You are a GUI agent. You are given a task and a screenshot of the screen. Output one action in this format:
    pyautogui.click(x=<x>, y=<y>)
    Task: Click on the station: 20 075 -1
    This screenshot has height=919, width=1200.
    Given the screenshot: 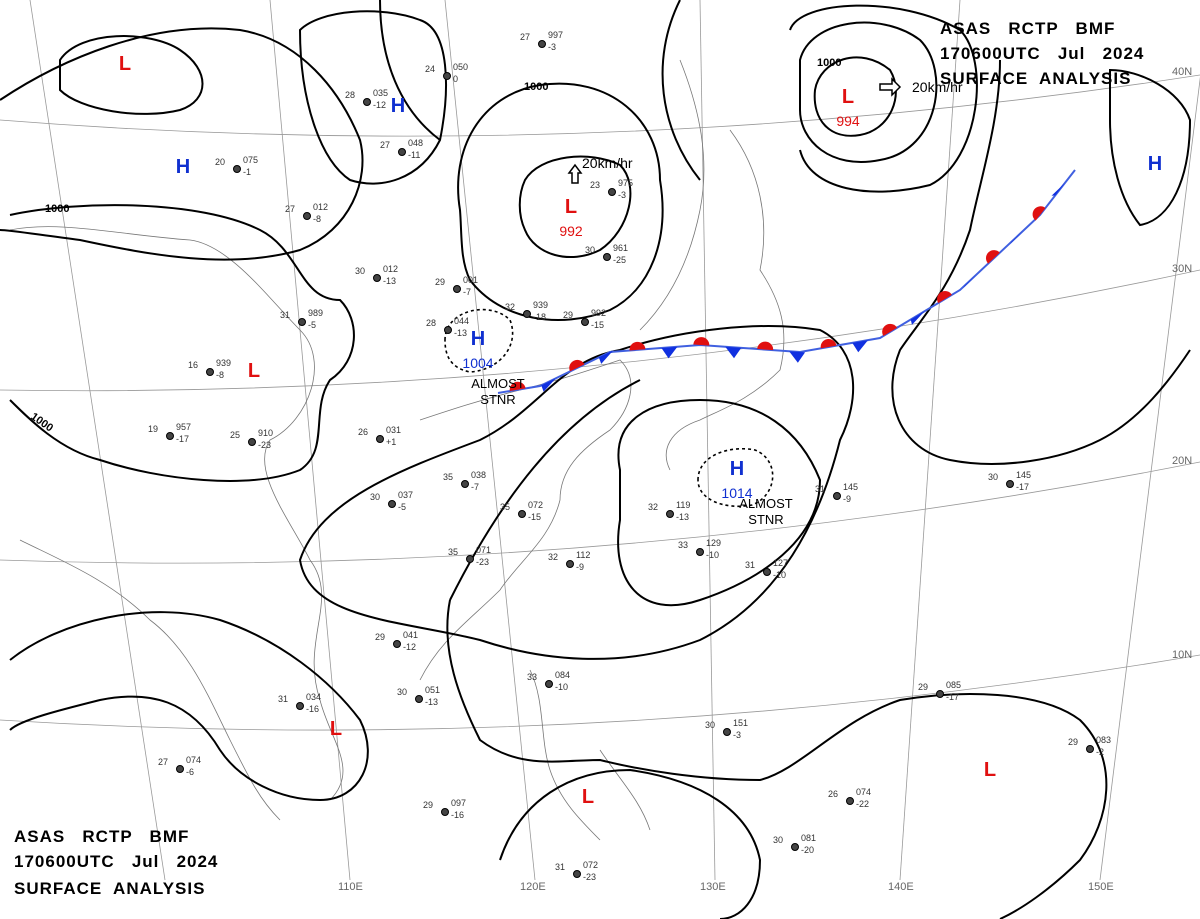 What is the action you would take?
    pyautogui.click(x=236, y=166)
    